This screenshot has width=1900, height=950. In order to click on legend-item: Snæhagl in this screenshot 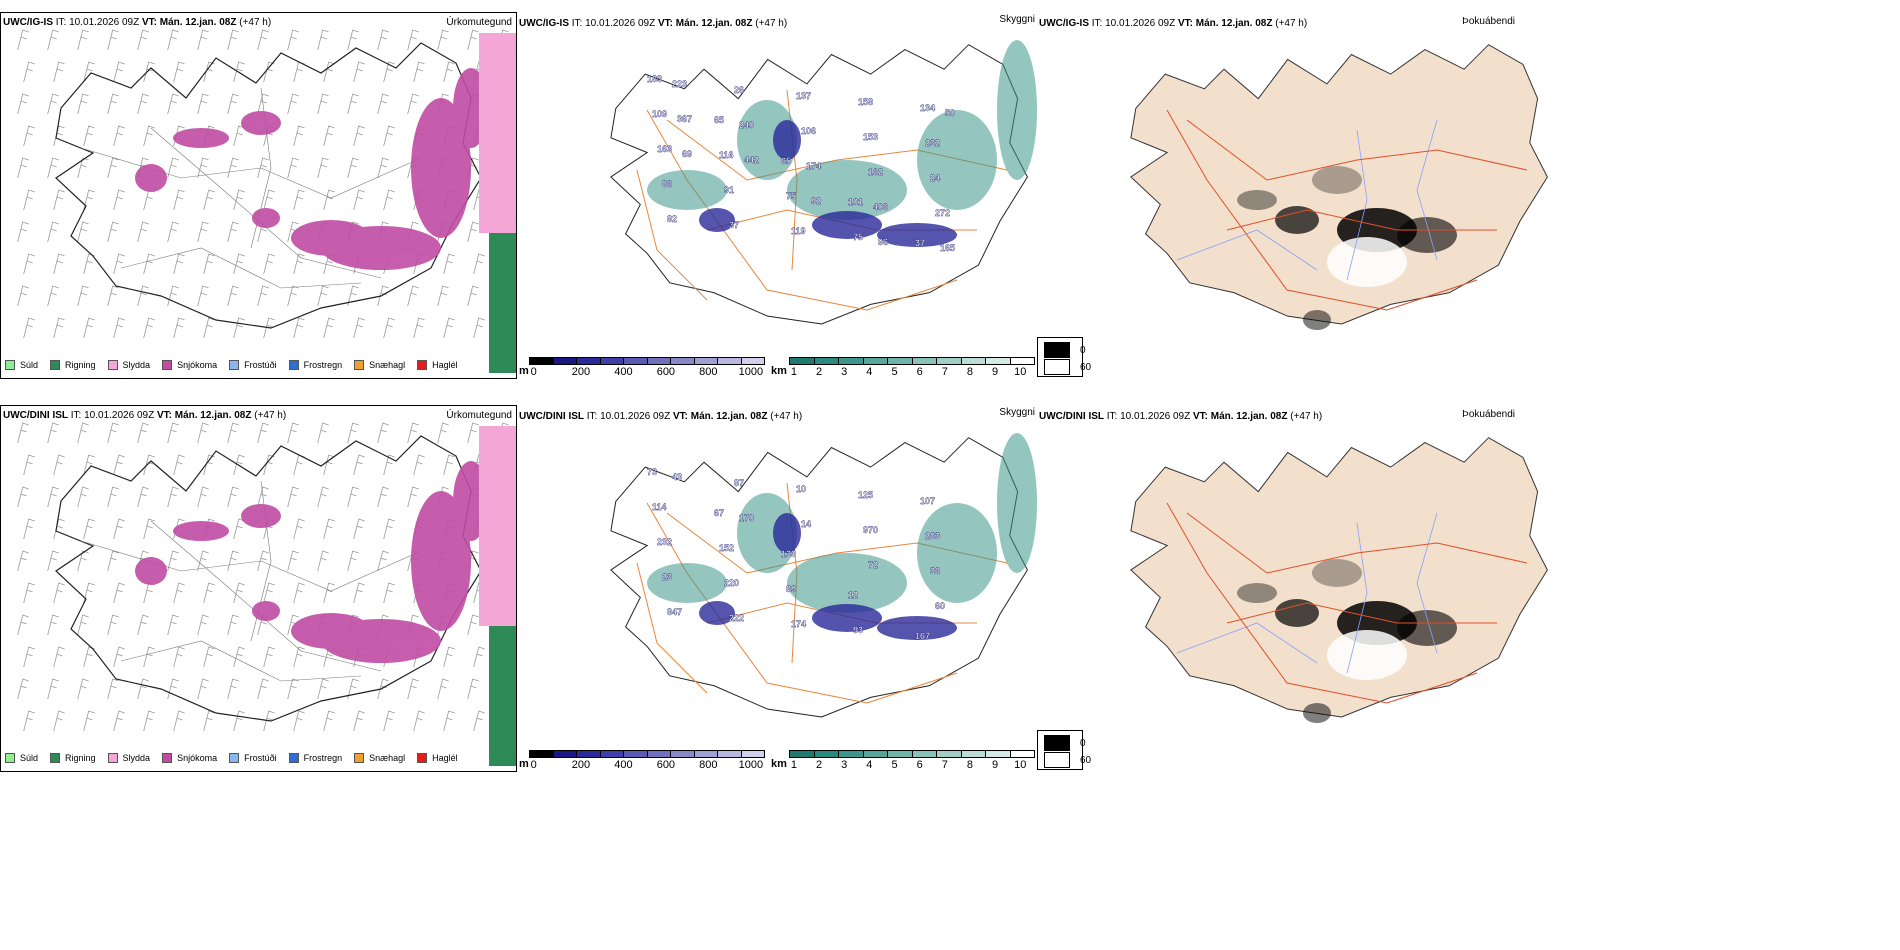, I will do `click(379, 758)`.